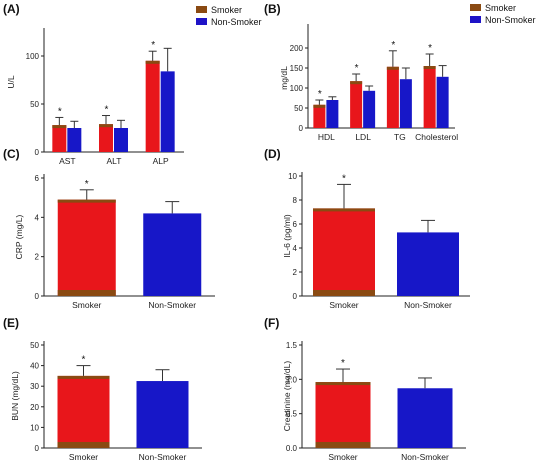 The width and height of the screenshot is (550, 461). I want to click on y-tick-label: 6, so click(37, 178).